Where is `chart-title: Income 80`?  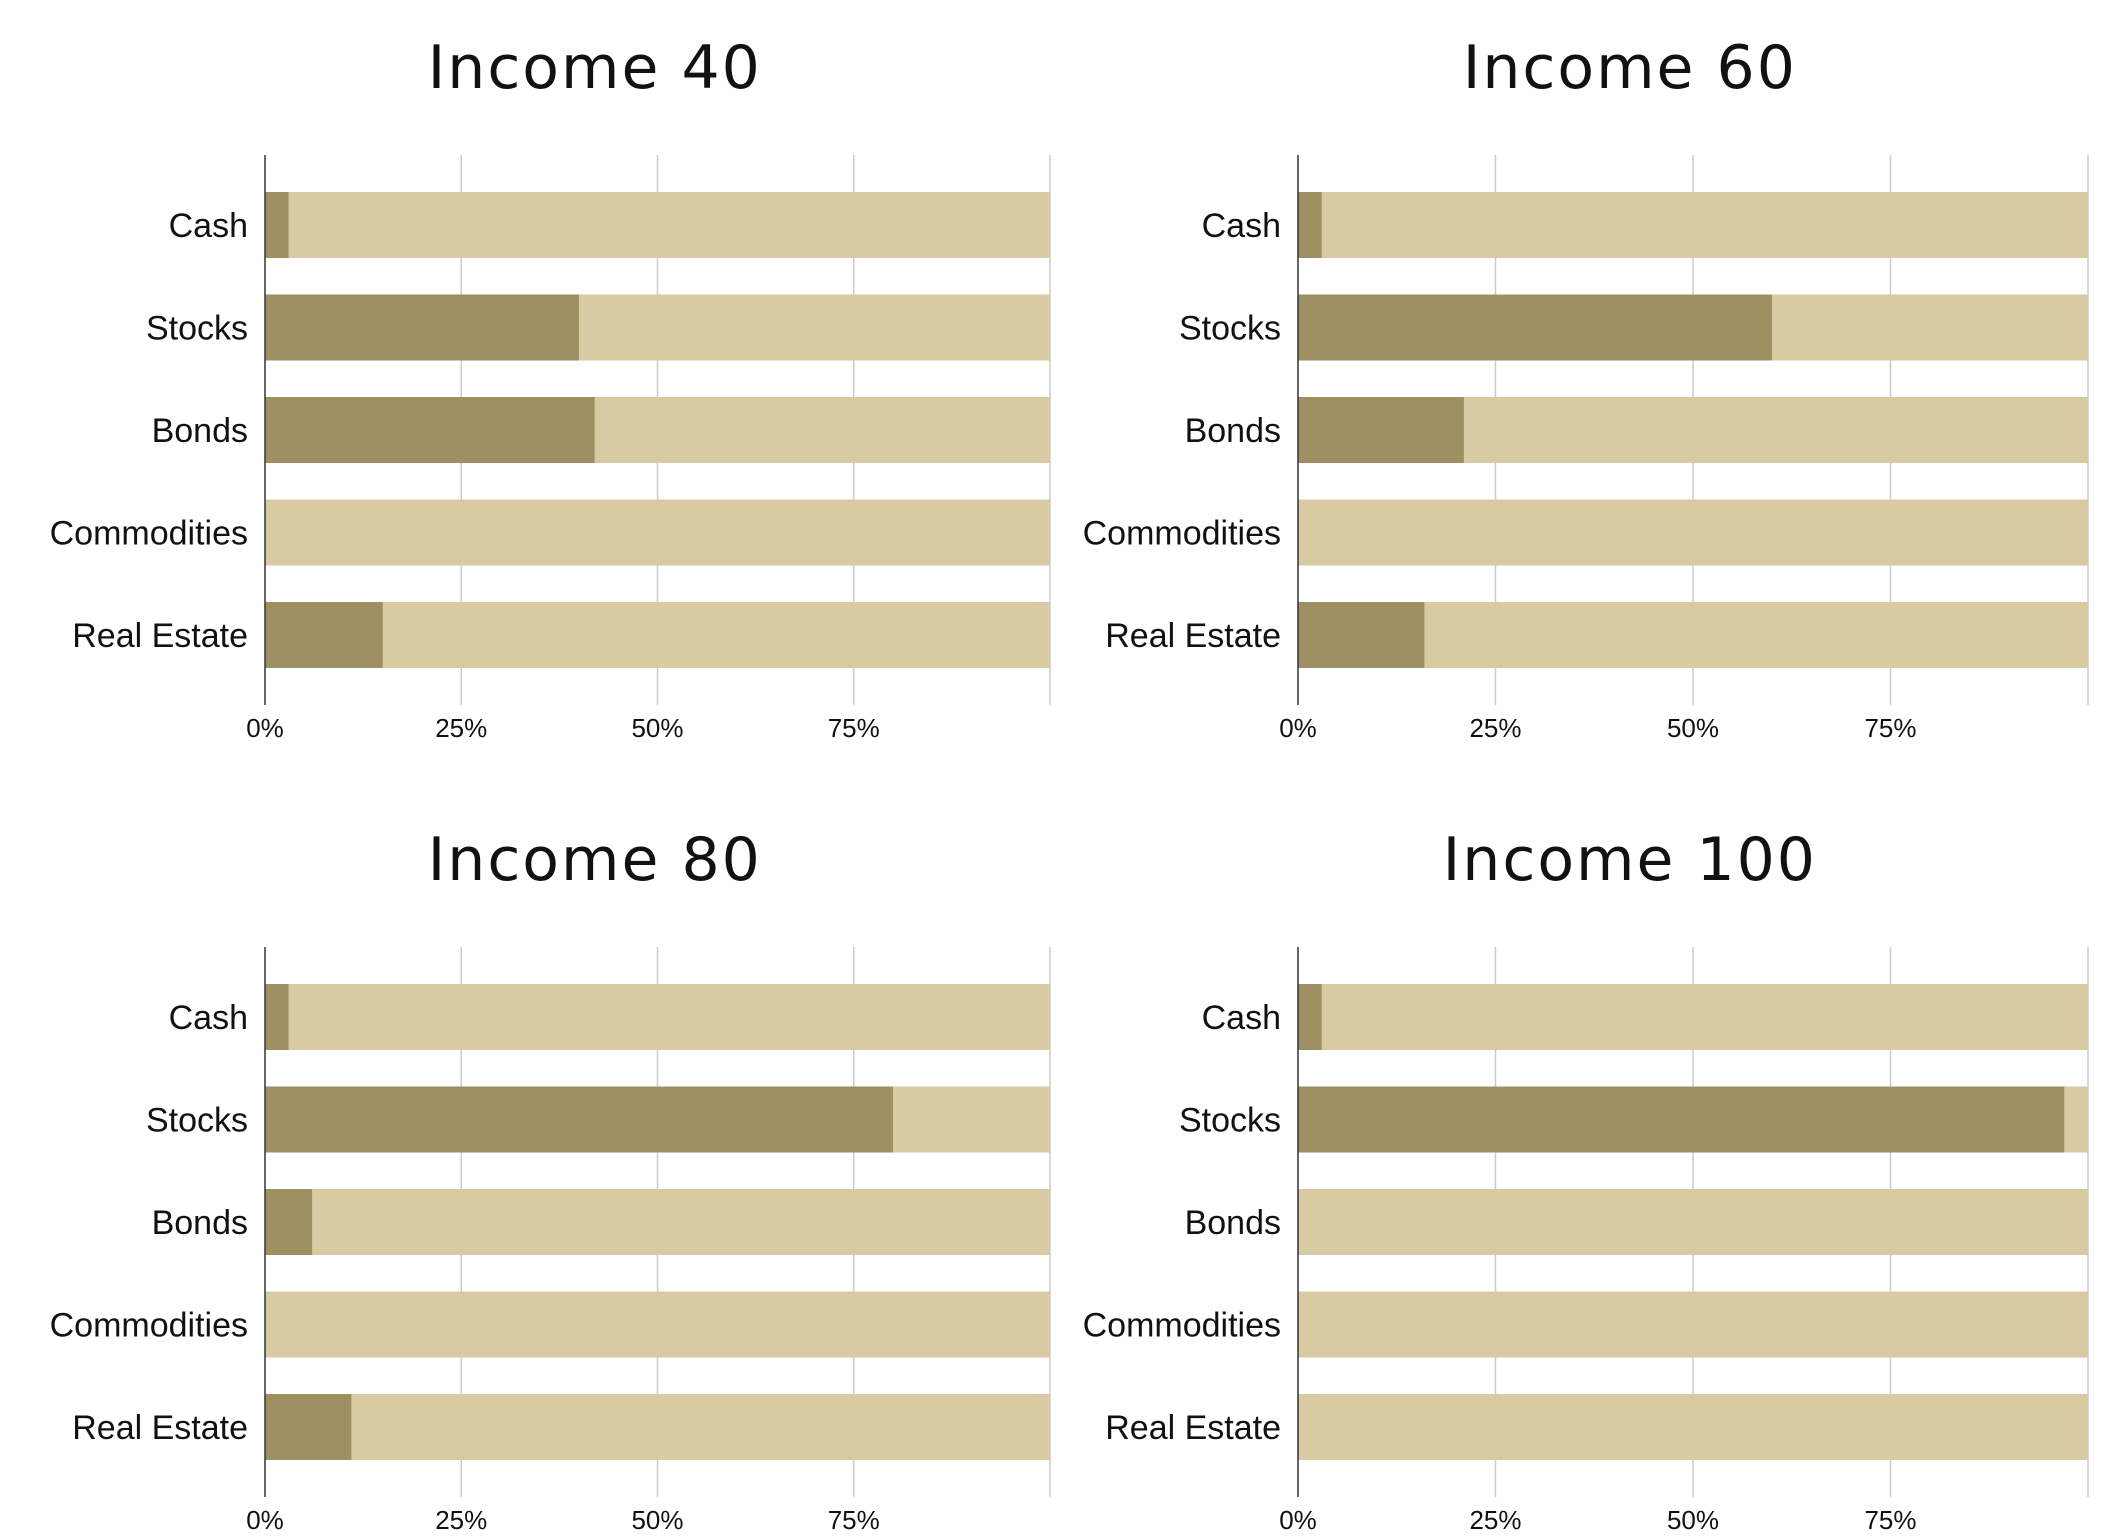 chart-title: Income 80 is located at coordinates (595, 860).